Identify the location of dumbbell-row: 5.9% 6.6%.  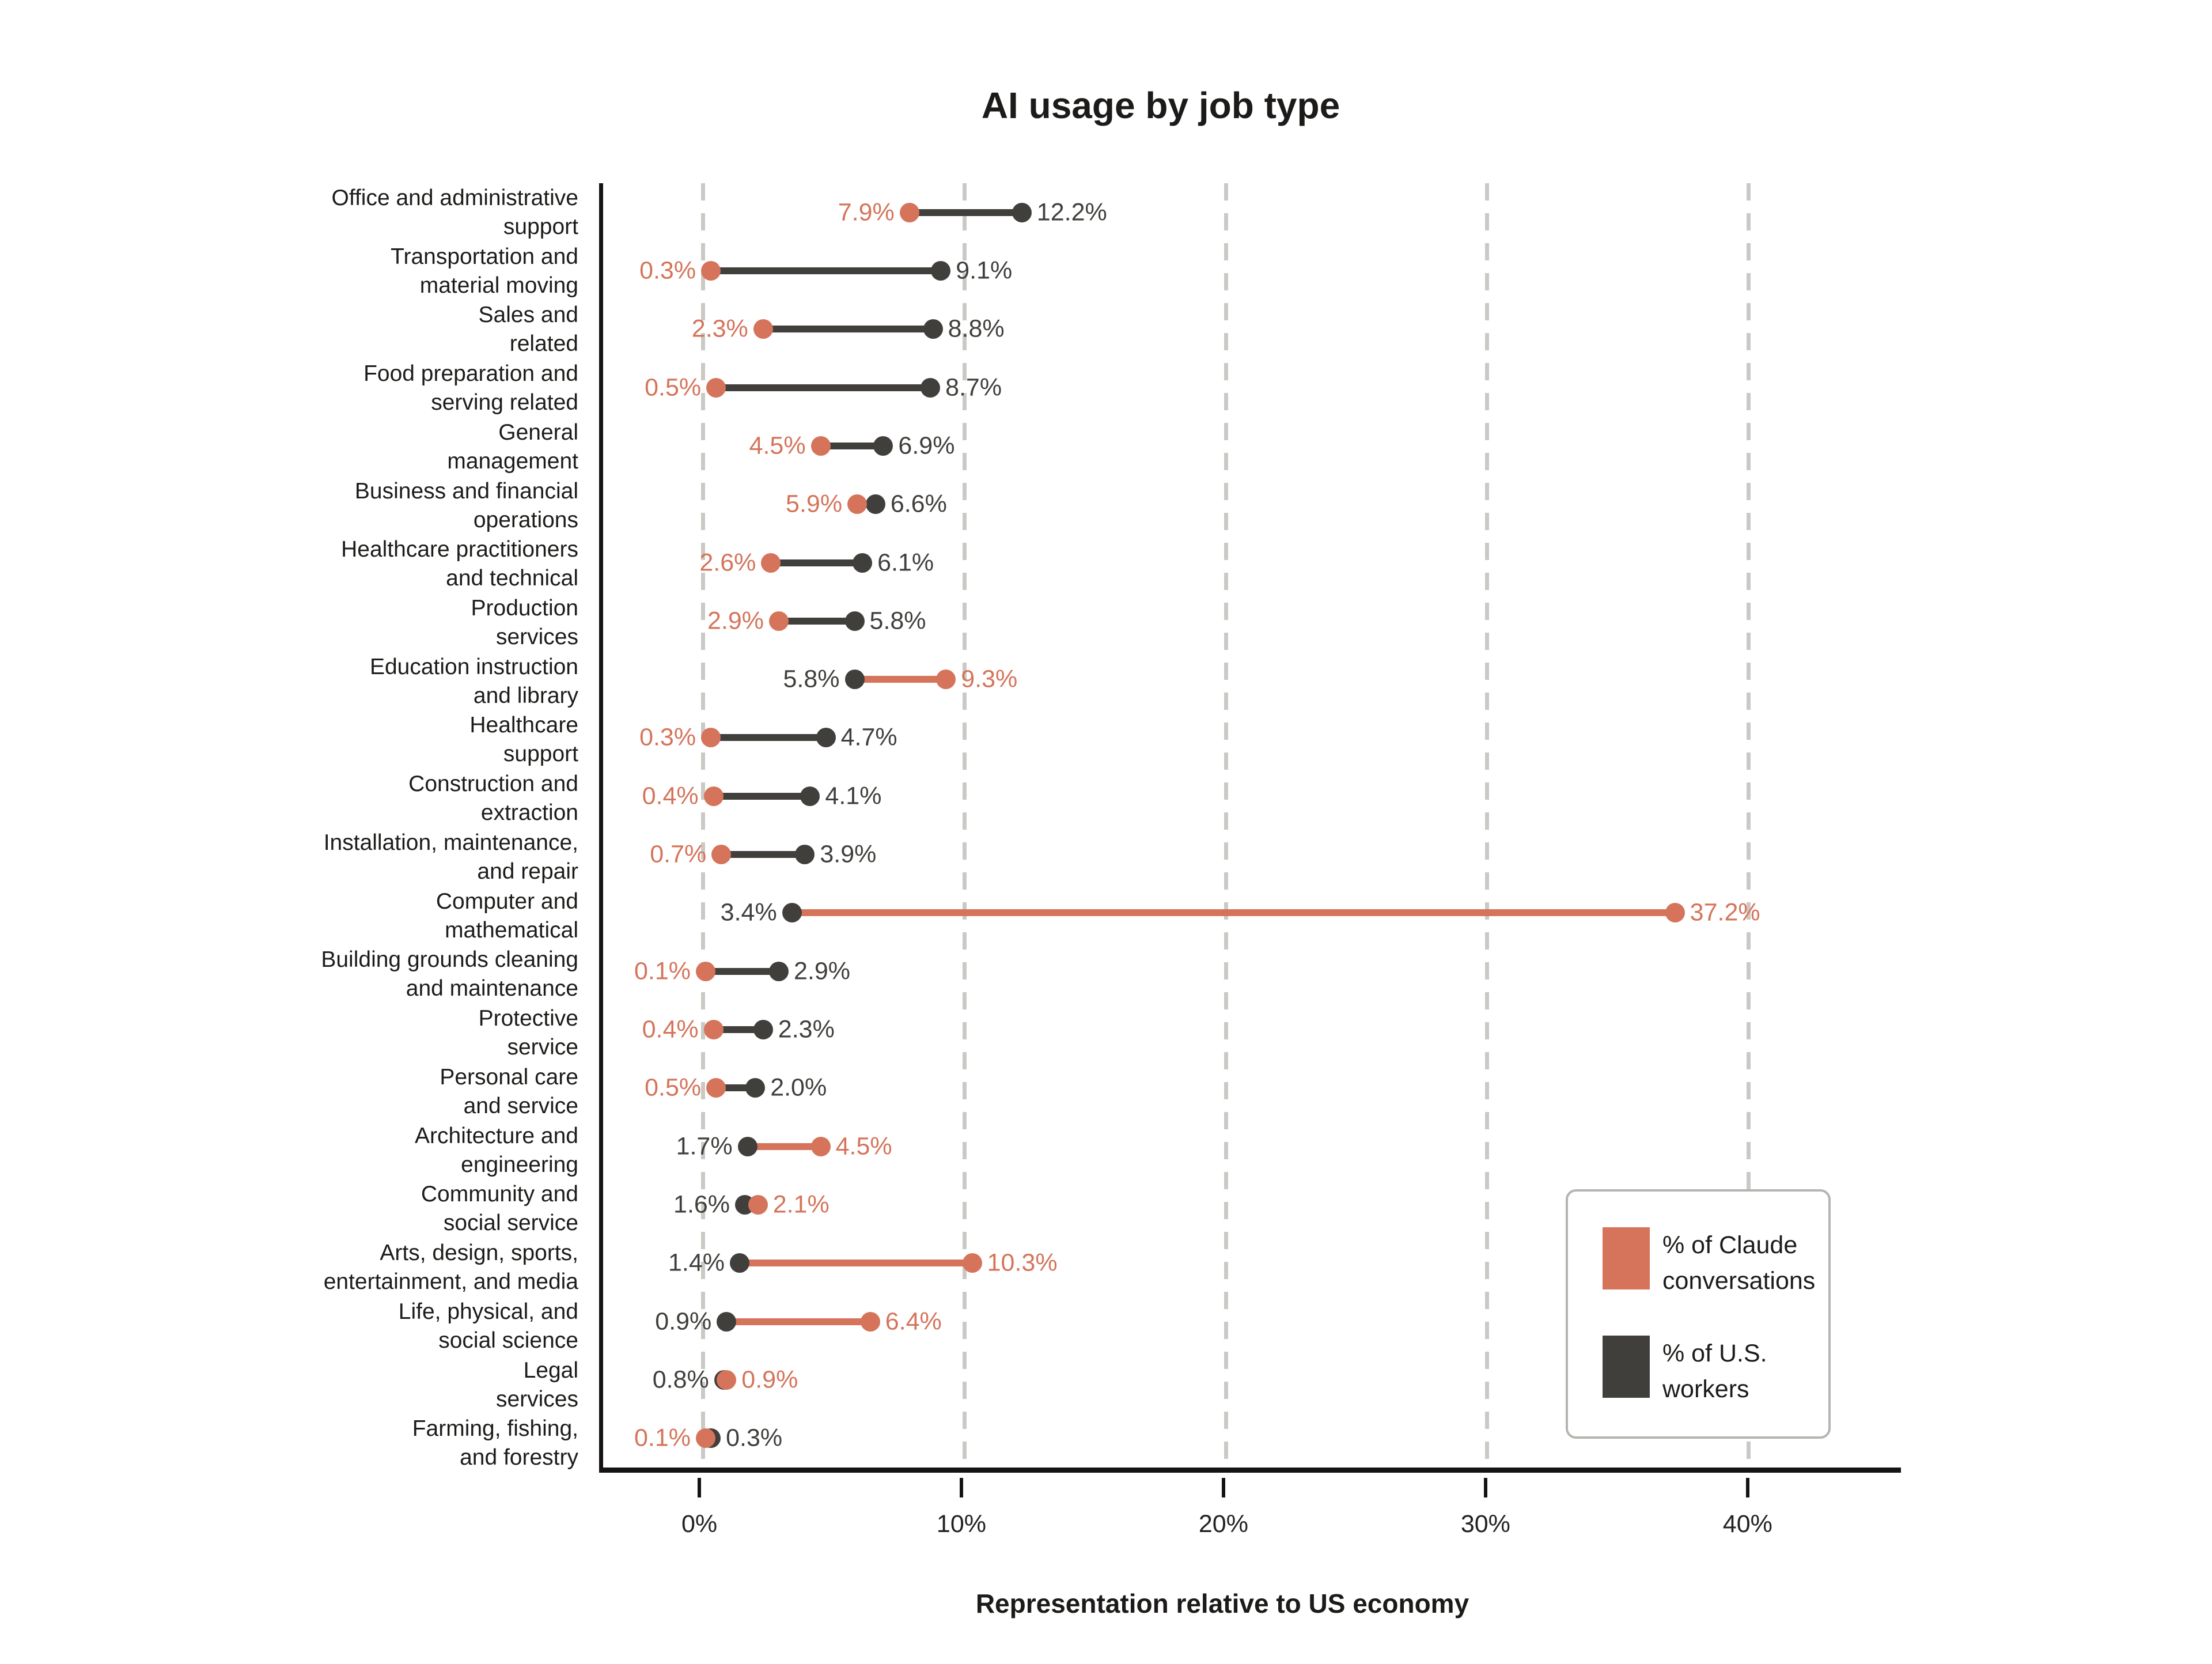
(1252, 505).